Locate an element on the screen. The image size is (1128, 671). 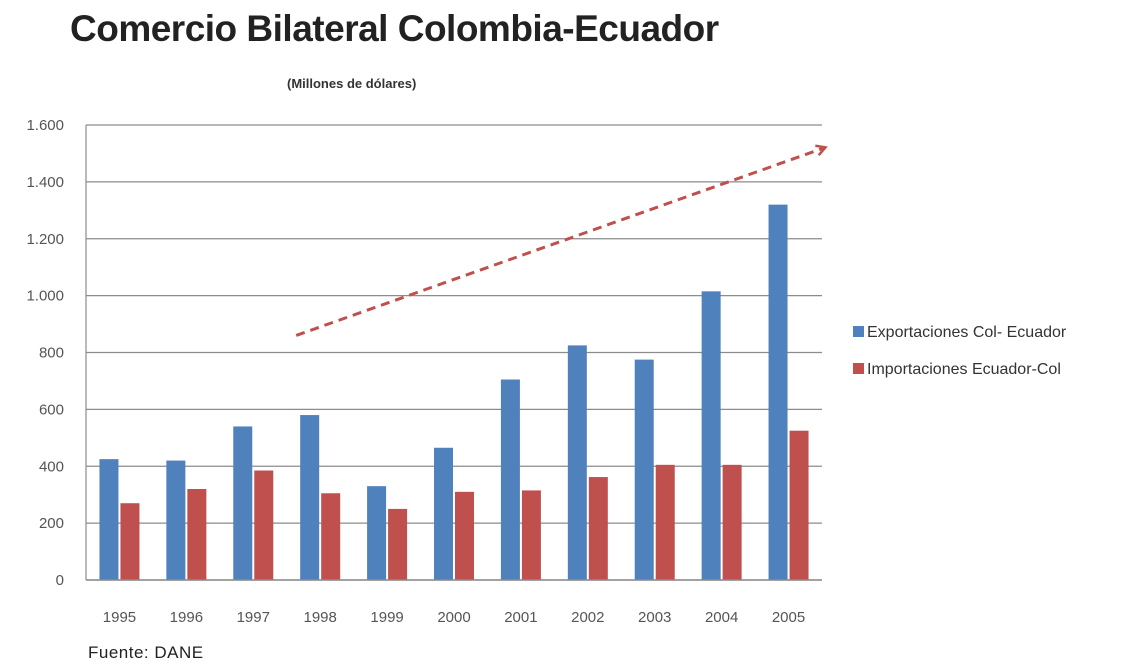
x-tick-label: 1997 is located at coordinates (253, 617).